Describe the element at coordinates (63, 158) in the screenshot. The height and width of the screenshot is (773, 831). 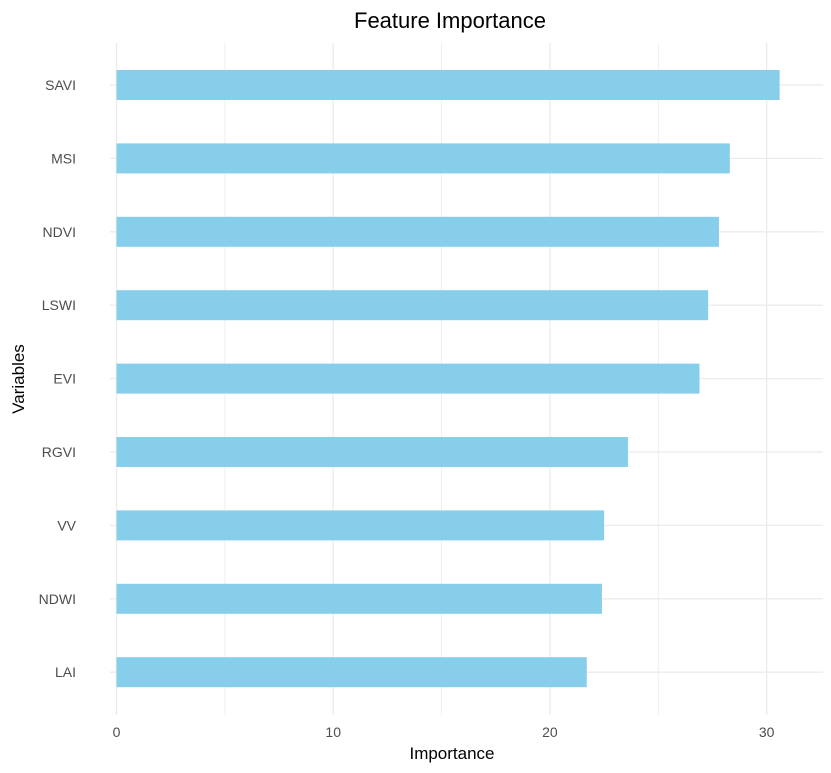
I see `y-tick-label: MSI` at that location.